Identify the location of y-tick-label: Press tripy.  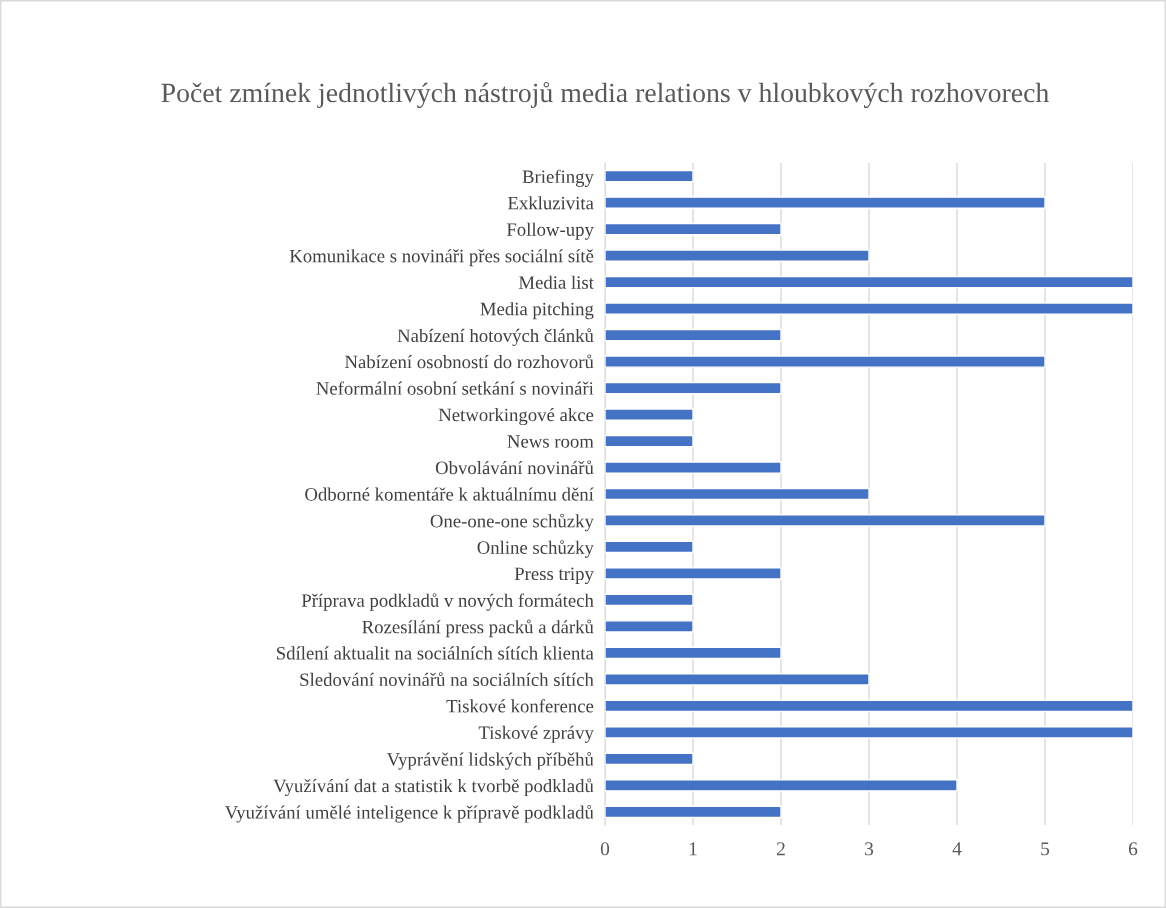
(554, 575).